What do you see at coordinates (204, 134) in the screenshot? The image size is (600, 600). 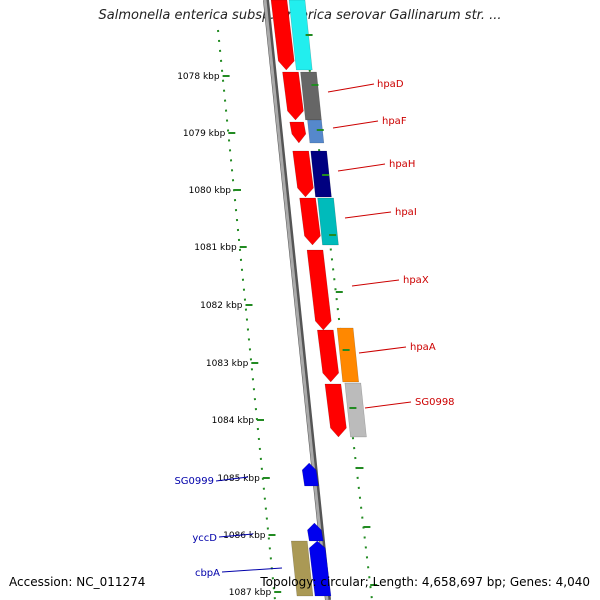 I see `tick-label: 1079 kbp` at bounding box center [204, 134].